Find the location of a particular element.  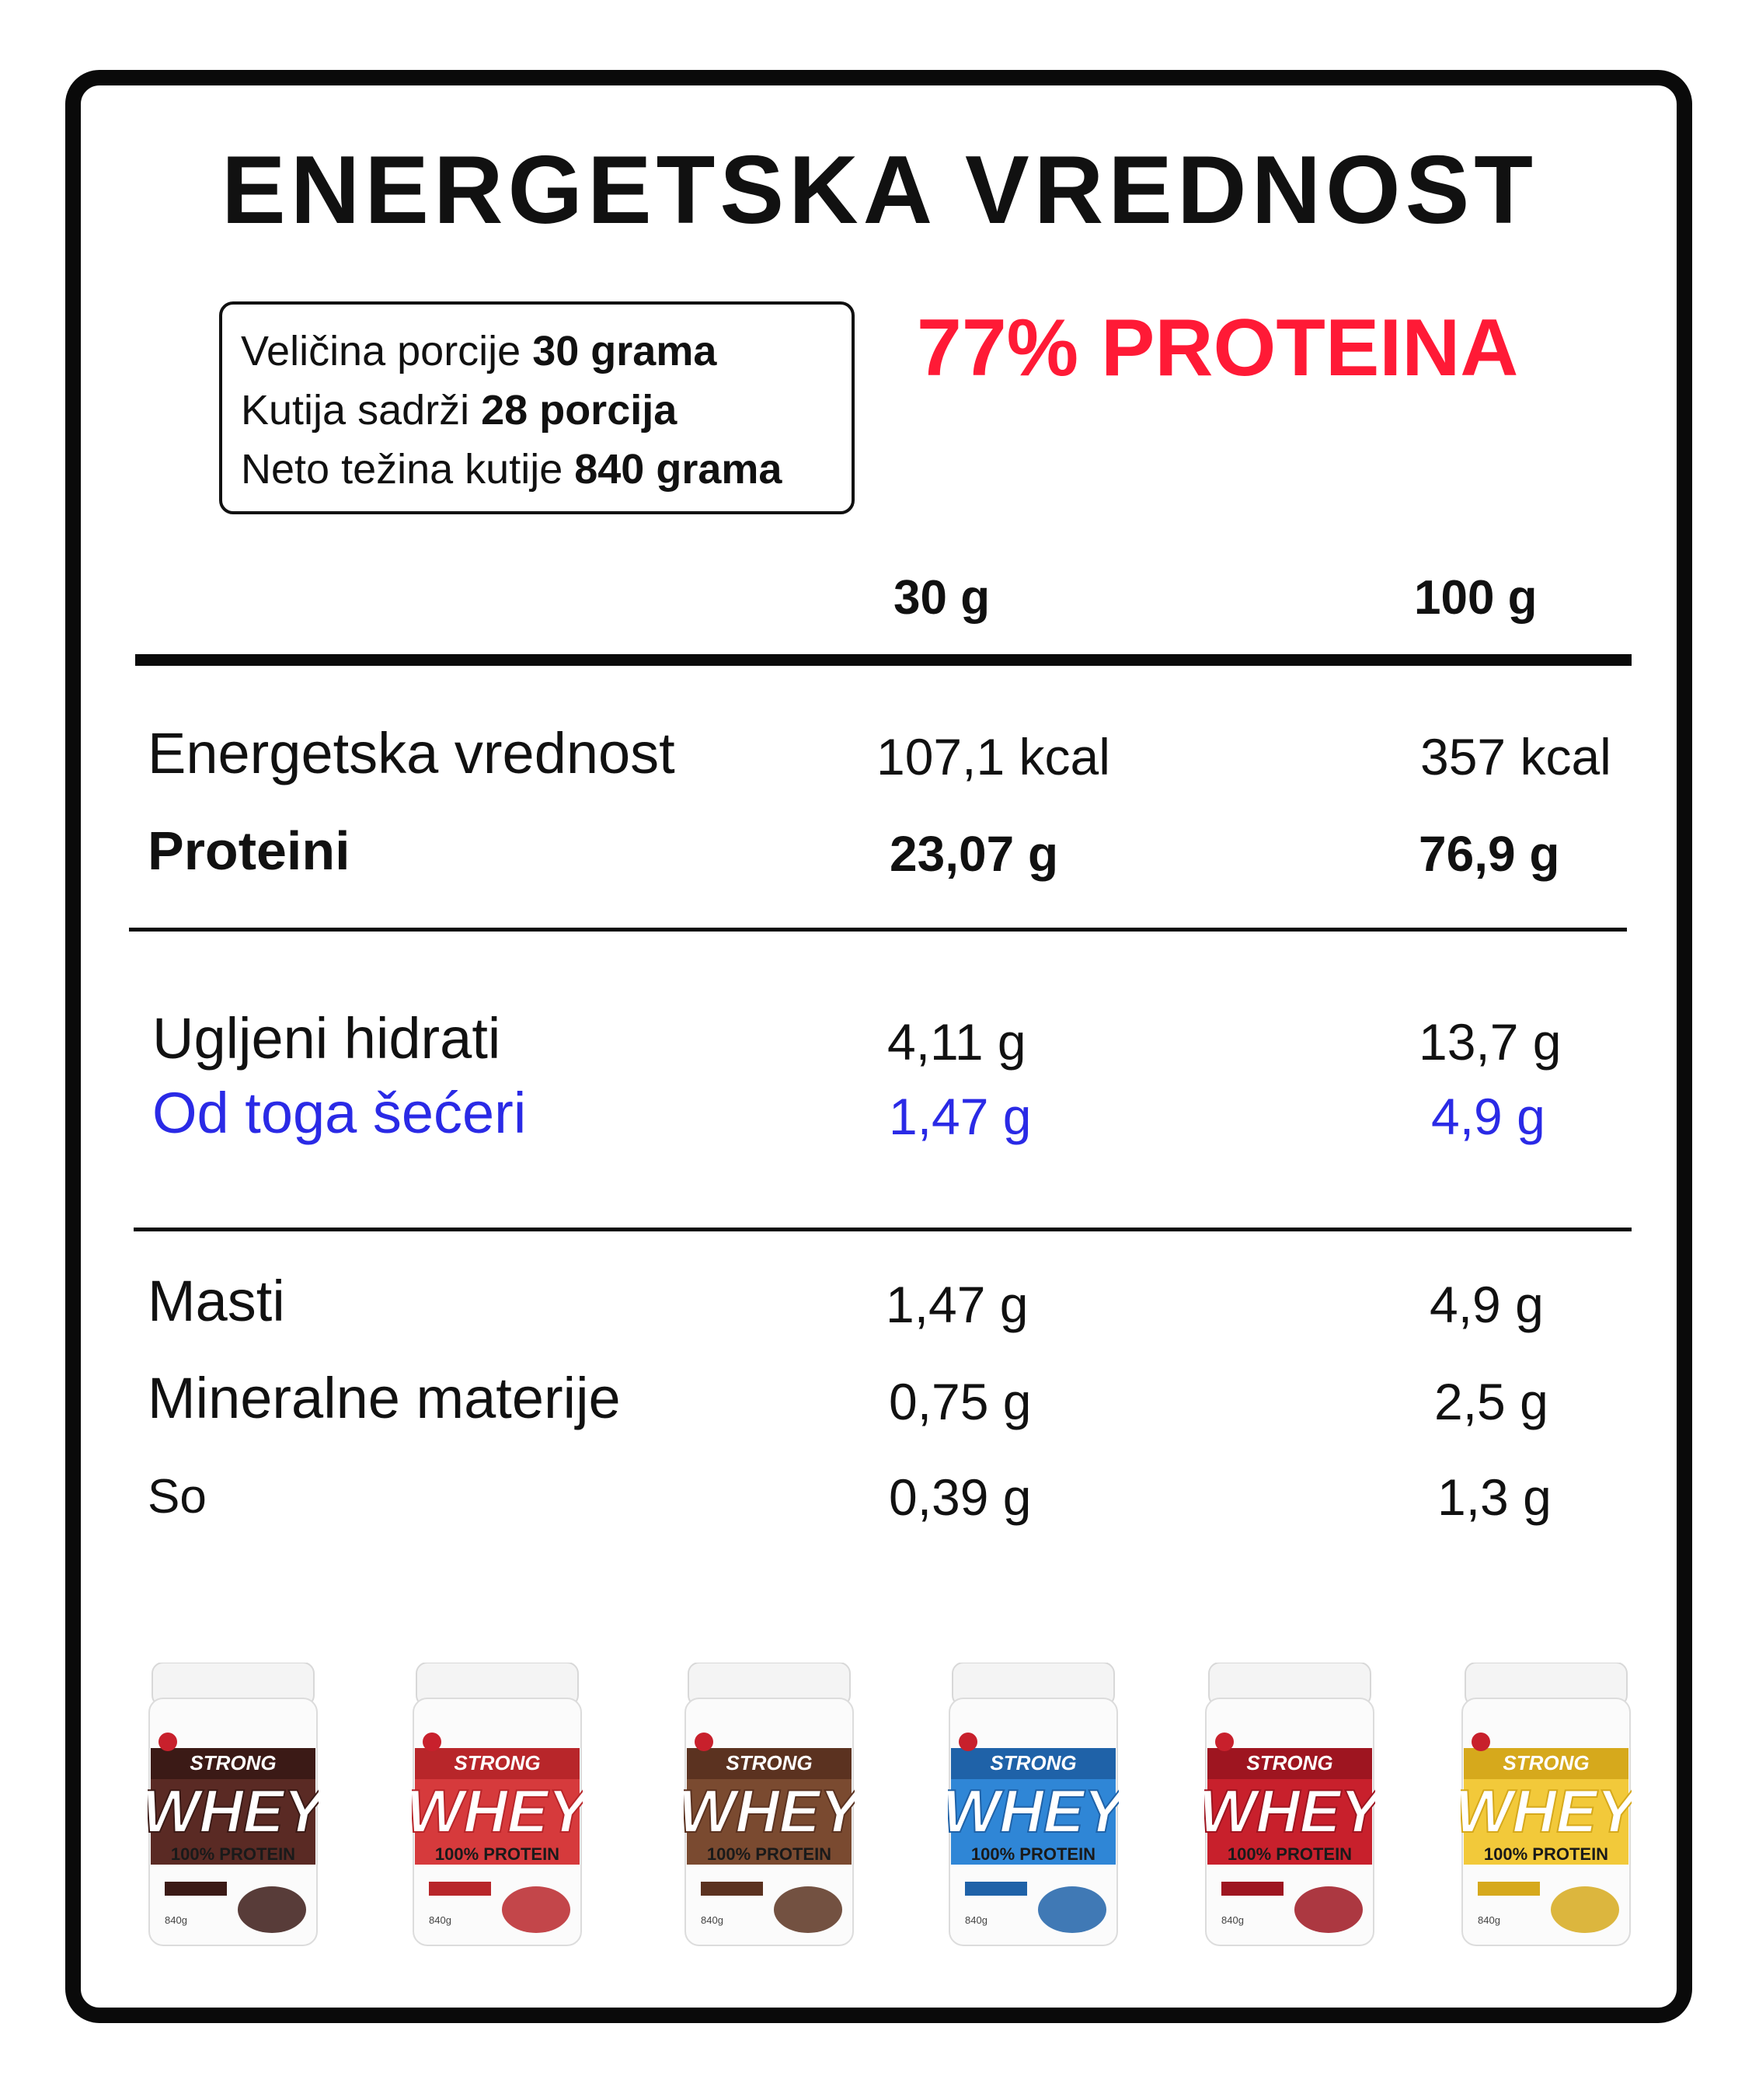

servings-per-box-label: Kutija sadrži is located at coordinates (361, 410).